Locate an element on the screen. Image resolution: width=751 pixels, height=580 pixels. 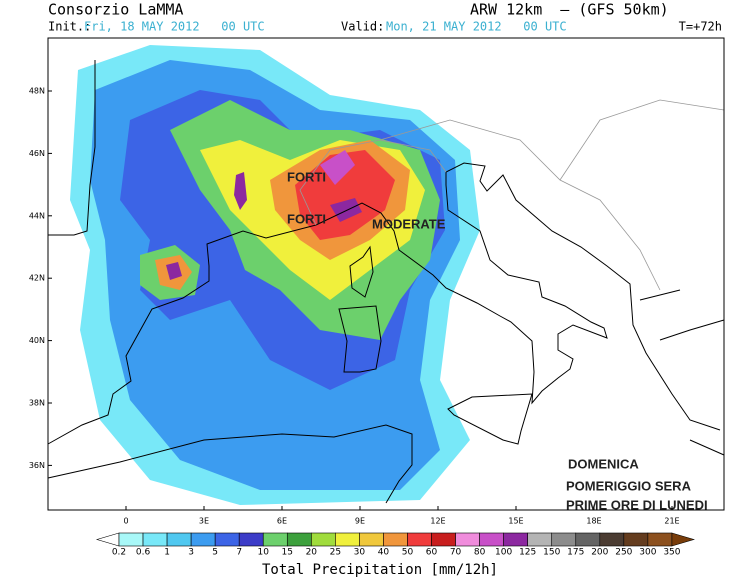
colorbar-label: 175 is located at coordinates (575, 553).